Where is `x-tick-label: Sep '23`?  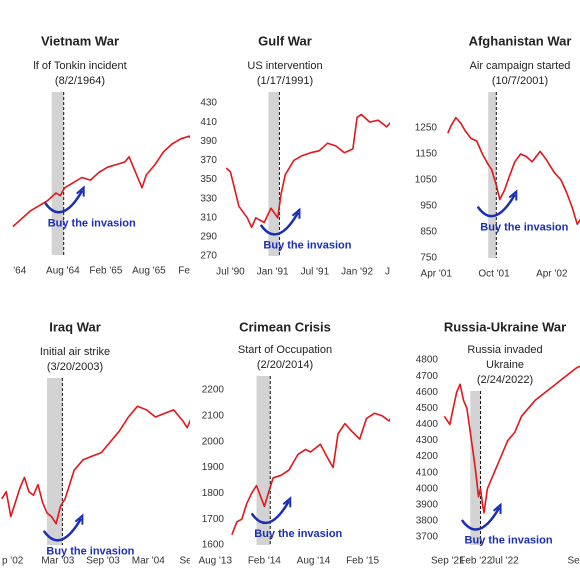
x-tick-label: Sep '23 is located at coordinates (573, 561).